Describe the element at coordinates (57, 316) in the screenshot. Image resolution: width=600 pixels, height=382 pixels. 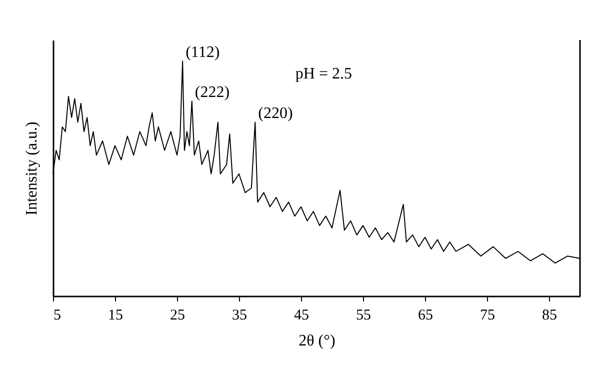
I see `x-tick-label: 5` at that location.